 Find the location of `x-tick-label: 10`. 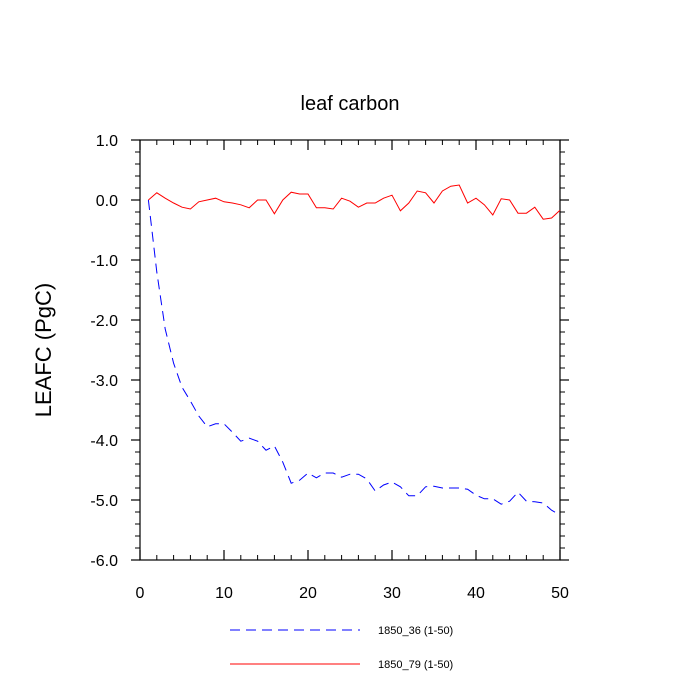

x-tick-label: 10 is located at coordinates (224, 593).